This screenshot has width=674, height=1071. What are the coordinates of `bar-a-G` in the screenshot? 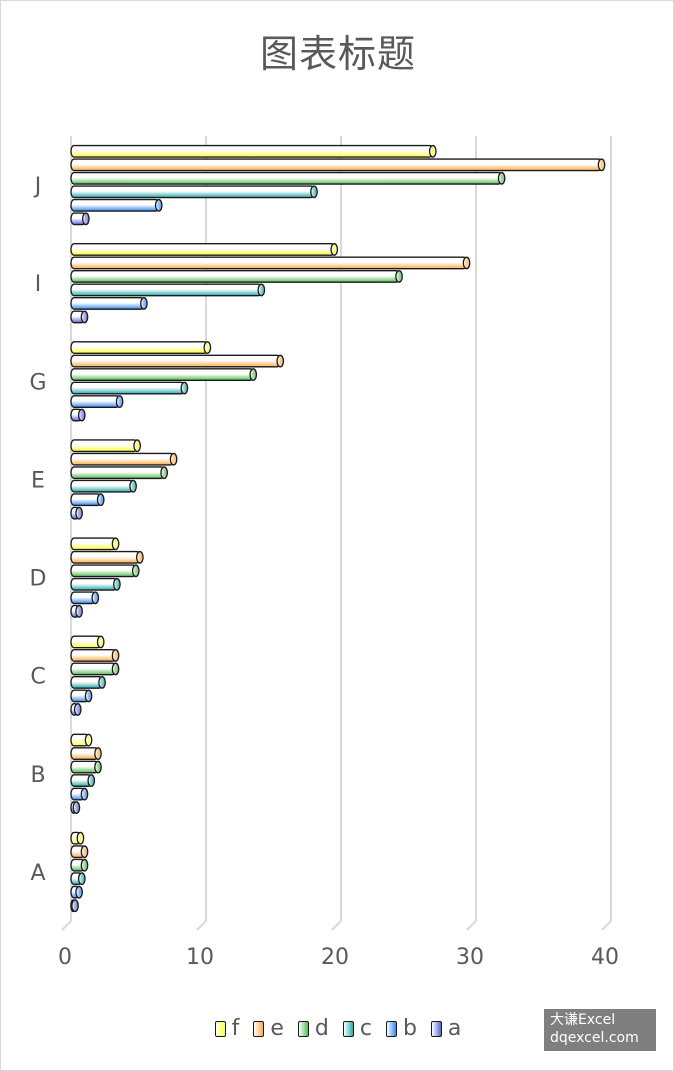 It's located at (78, 415).